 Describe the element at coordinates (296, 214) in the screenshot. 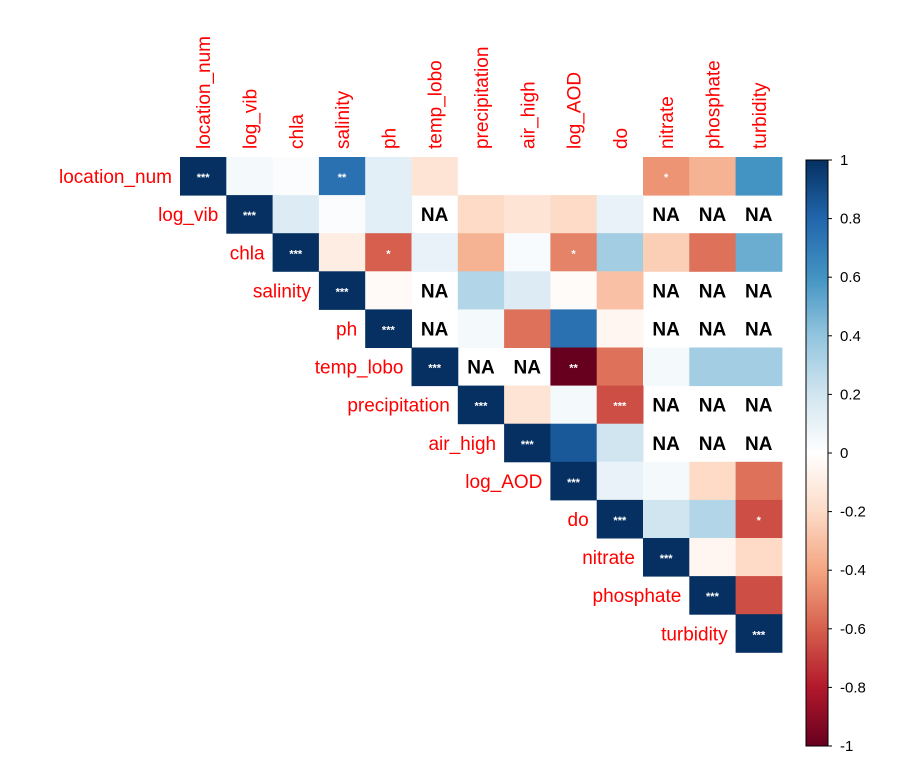

I see `heatmap-cell-log_vib-chla` at that location.